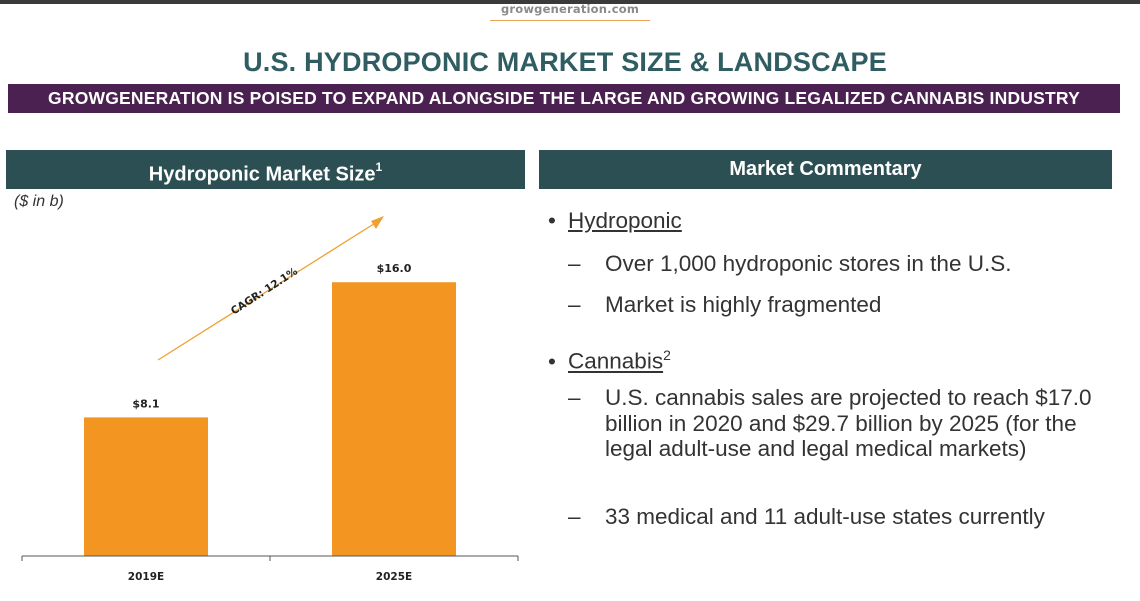 This screenshot has height=601, width=1140. What do you see at coordinates (667, 355) in the screenshot?
I see `cannabis-footnote-marker: 2` at bounding box center [667, 355].